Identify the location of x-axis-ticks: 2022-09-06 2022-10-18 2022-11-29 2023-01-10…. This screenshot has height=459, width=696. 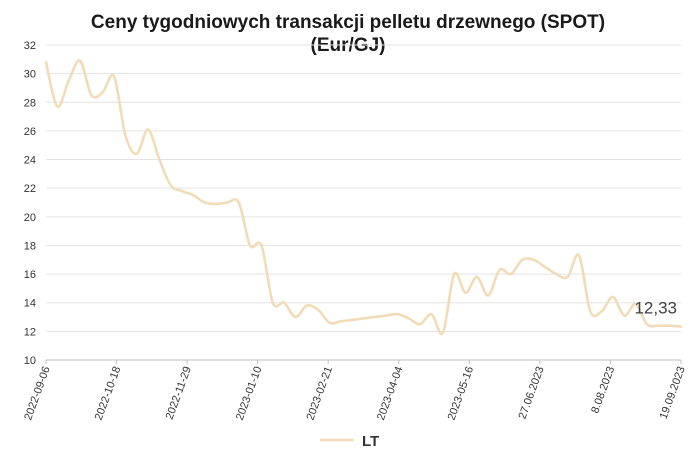
(355, 391).